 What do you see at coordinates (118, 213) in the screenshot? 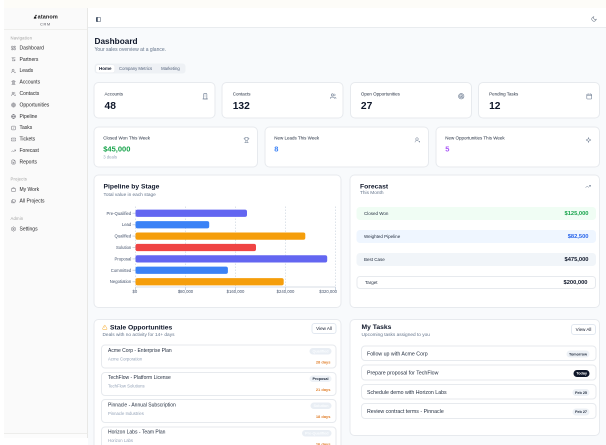
I see `svg-text: Pre-Qualified` at bounding box center [118, 213].